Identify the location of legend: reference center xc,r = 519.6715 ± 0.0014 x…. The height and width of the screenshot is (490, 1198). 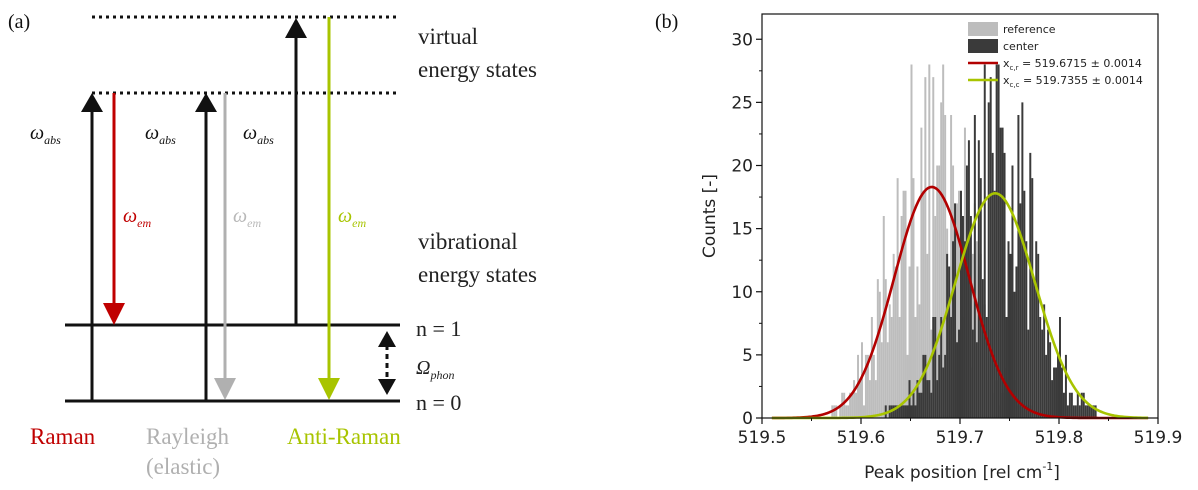
(1055, 55).